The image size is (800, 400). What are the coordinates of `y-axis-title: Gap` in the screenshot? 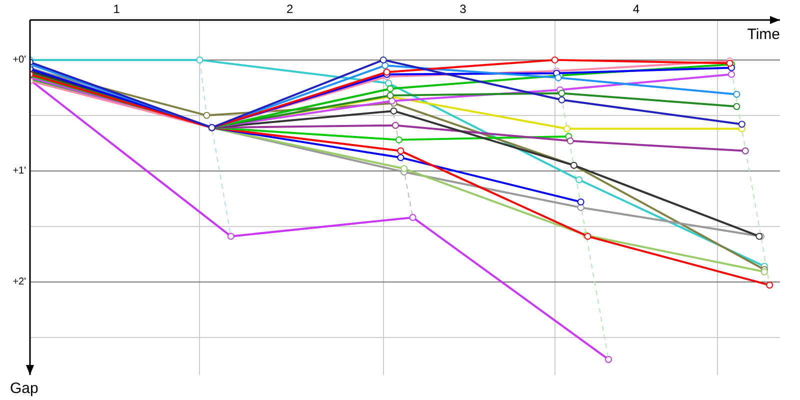 It's located at (24, 388).